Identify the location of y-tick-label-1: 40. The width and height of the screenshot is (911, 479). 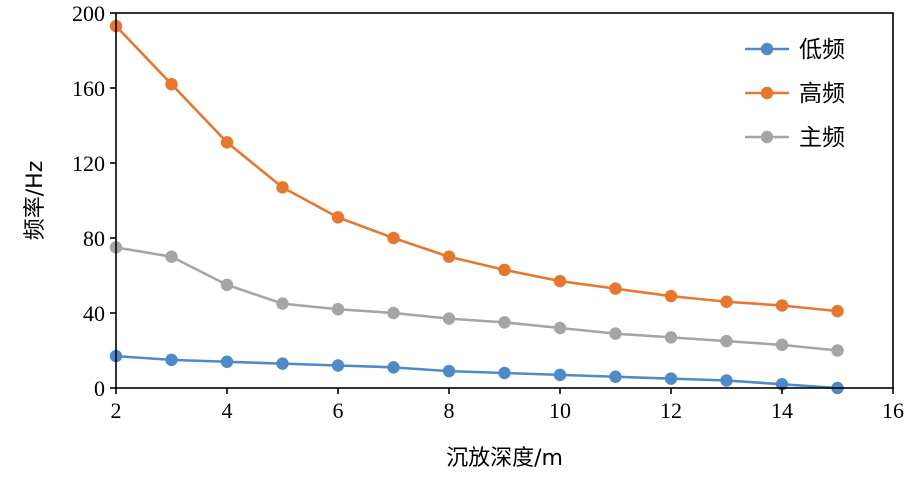
(94, 313).